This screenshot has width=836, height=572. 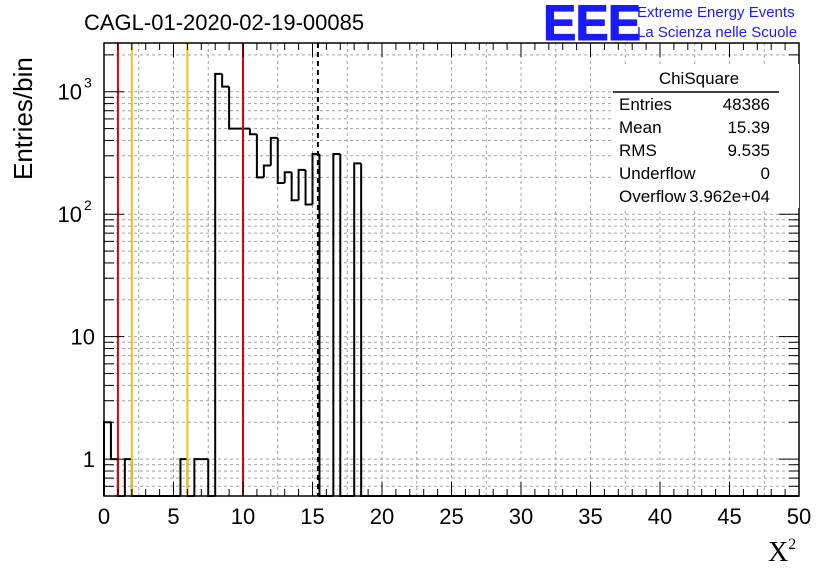 I want to click on y-tick-label: 1, so click(x=89, y=459).